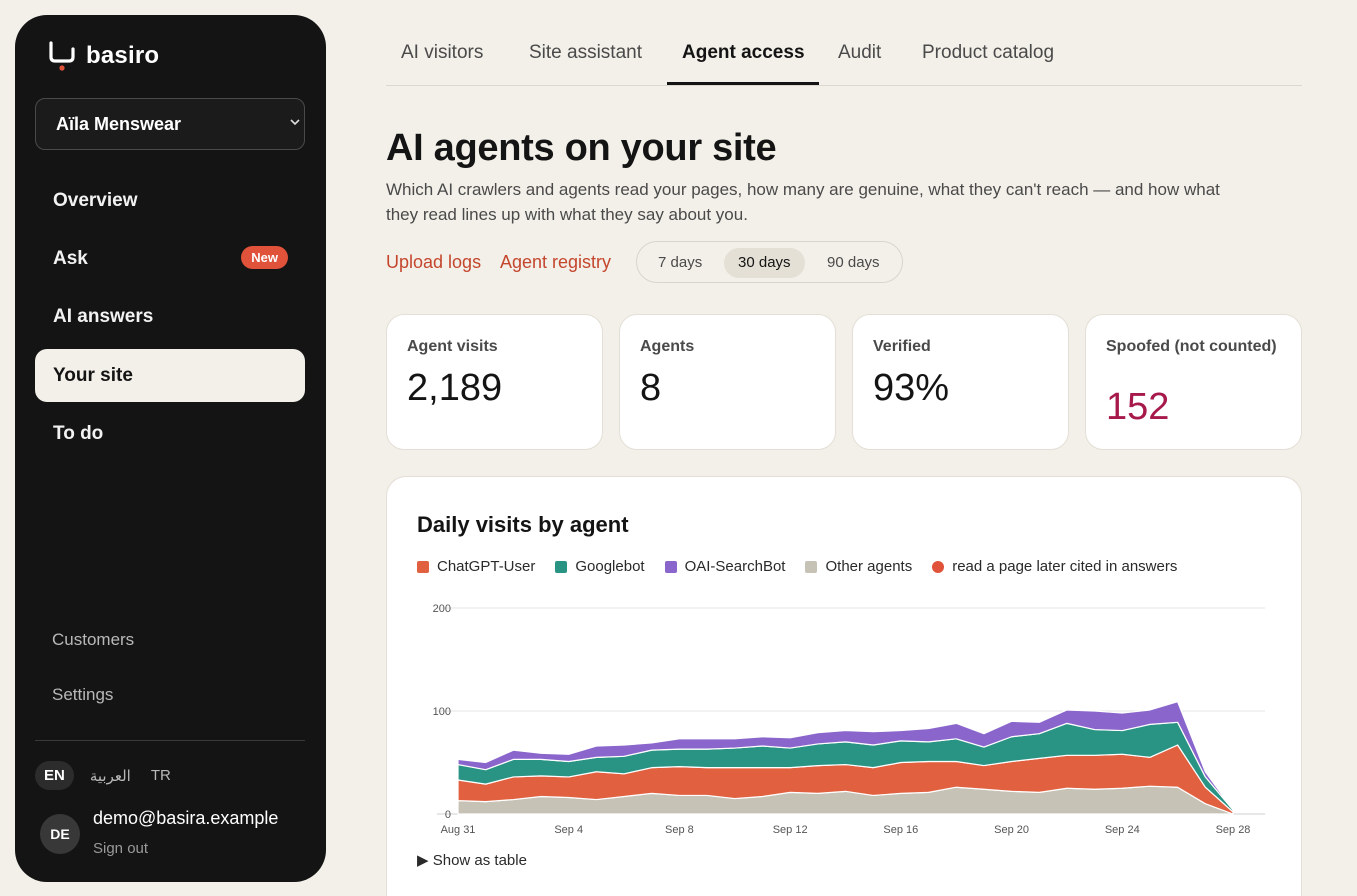  Describe the element at coordinates (679, 830) in the screenshot. I see `x-tick-label: Sep 8` at that location.